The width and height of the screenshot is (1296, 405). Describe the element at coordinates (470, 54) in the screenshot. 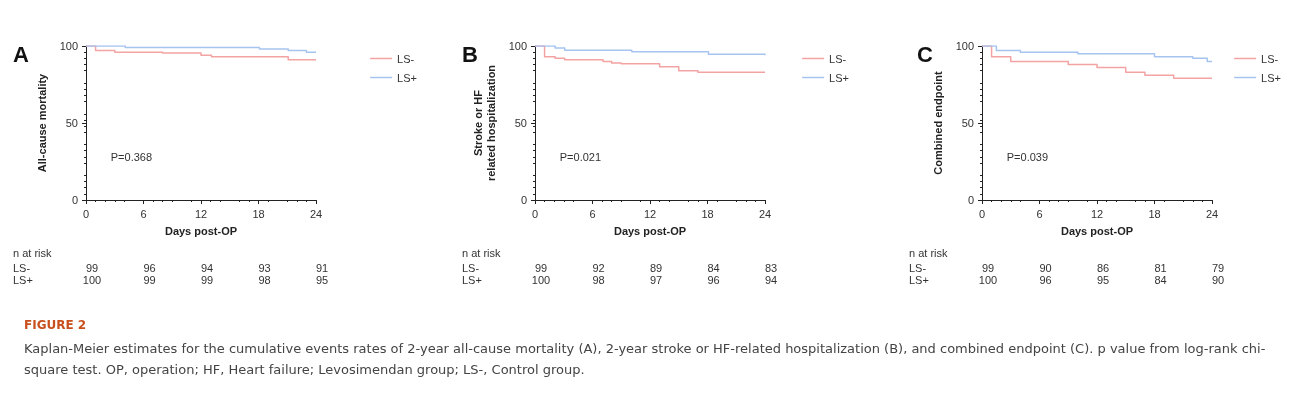

I see `chart-title: B` at that location.